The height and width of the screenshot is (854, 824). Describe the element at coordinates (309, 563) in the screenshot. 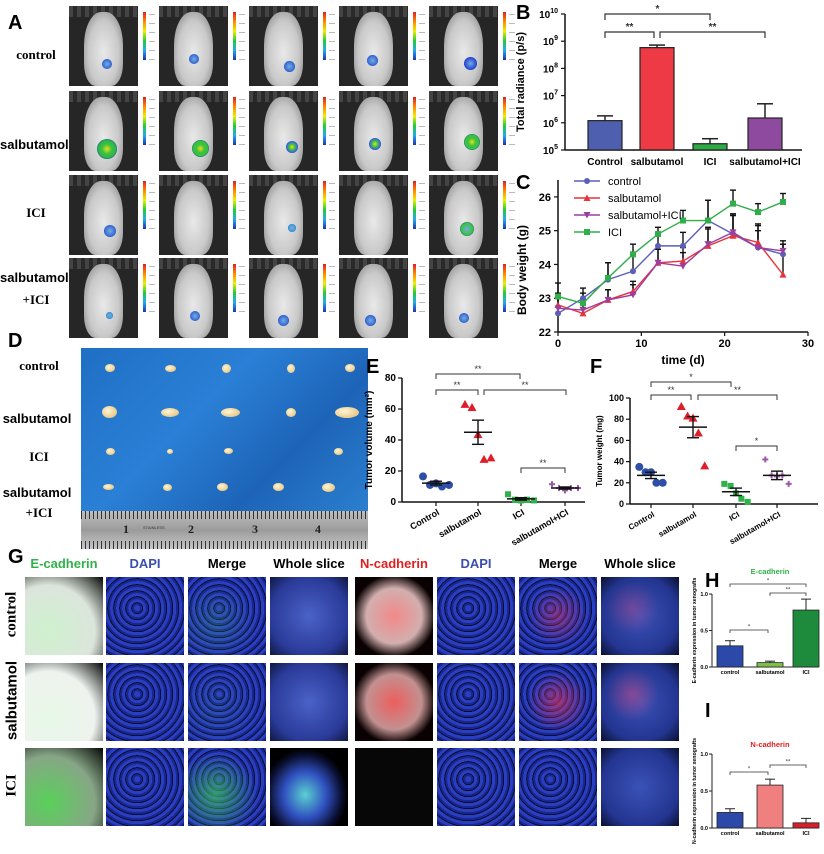

I see `column-header-whole-slice: Whole slice` at that location.